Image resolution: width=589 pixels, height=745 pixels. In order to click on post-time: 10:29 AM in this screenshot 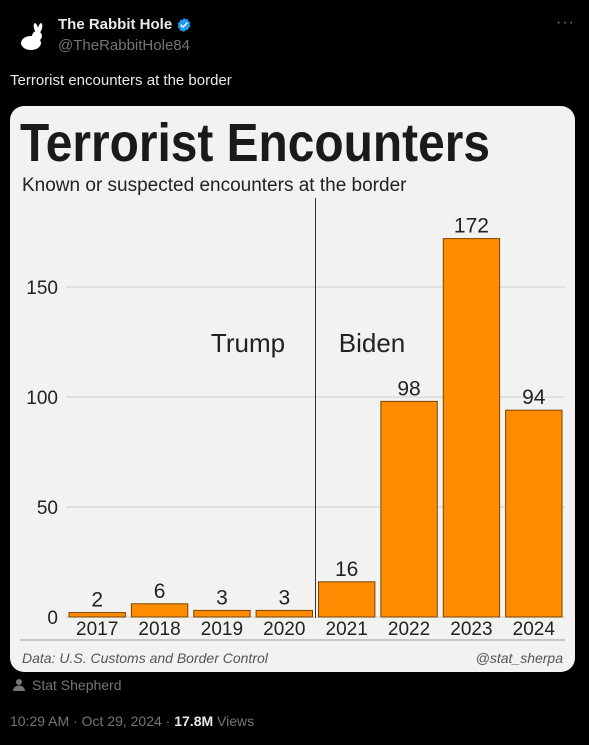, I will do `click(40, 721)`.